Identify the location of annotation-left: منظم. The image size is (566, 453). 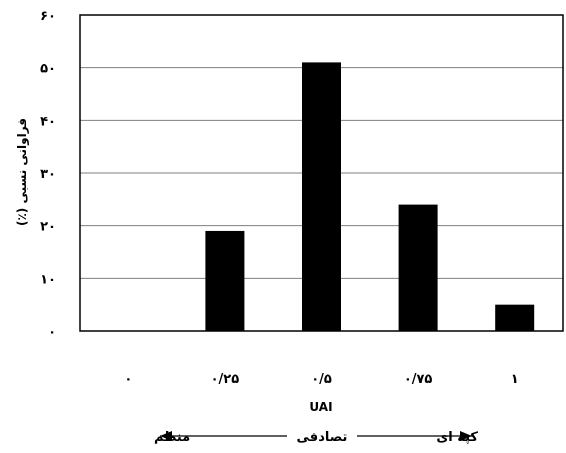
(172, 437).